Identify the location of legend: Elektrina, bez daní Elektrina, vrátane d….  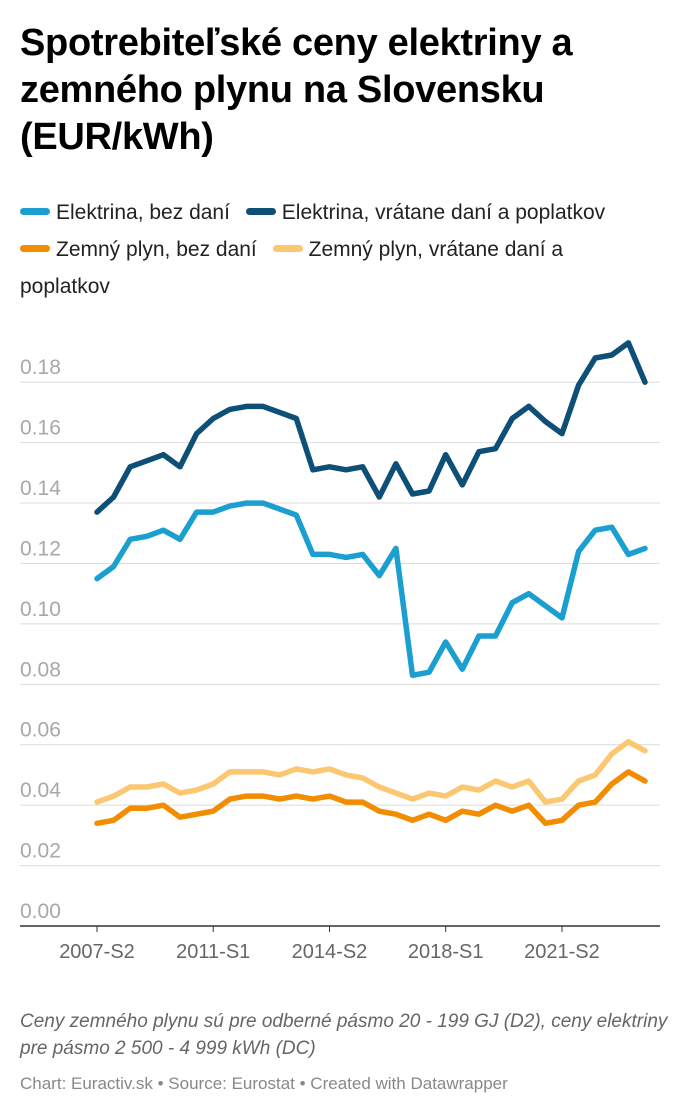
(320, 249).